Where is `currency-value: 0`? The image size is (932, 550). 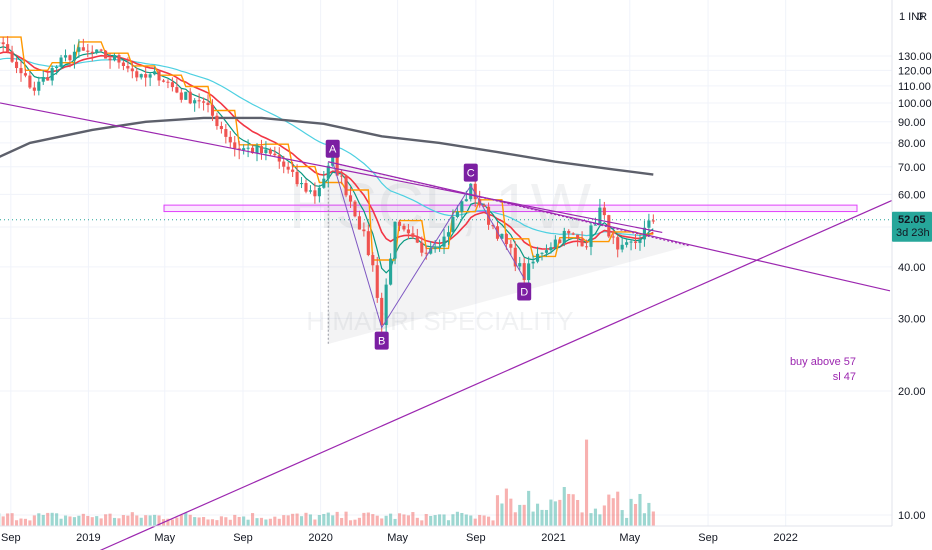 currency-value: 0 is located at coordinates (920, 17).